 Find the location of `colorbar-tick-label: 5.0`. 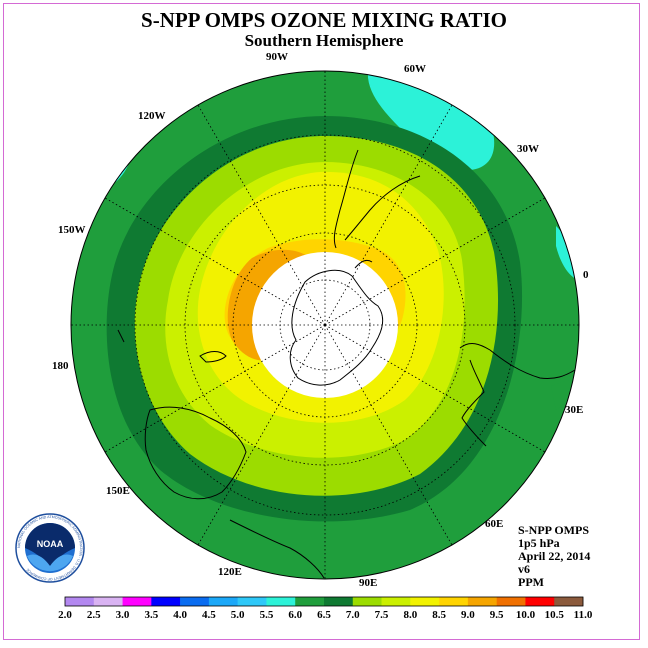

colorbar-tick-label: 5.0 is located at coordinates (238, 615).